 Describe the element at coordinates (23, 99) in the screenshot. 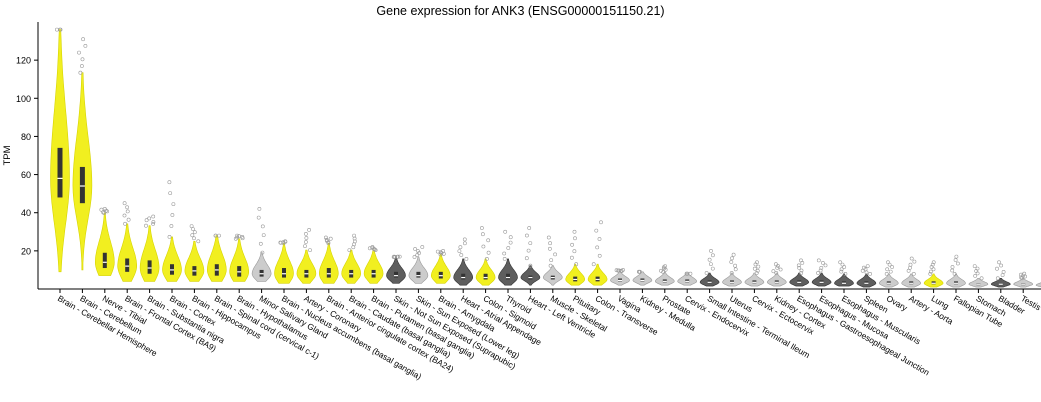

I see `y-tick-label: 100` at that location.